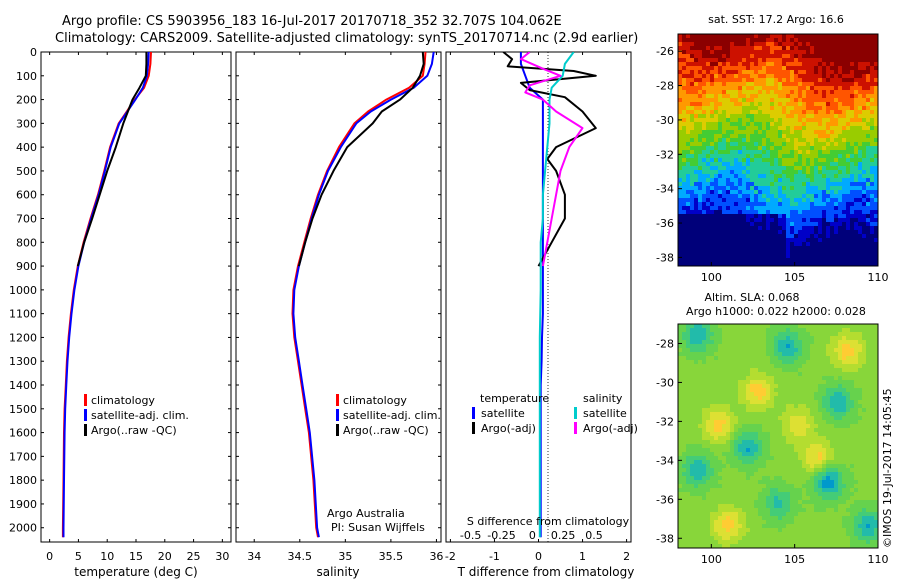 Image resolution: width=900 pixels, height=580 pixels. Describe the element at coordinates (470, 535) in the screenshot. I see `s-tick-label: -0.5` at that location.